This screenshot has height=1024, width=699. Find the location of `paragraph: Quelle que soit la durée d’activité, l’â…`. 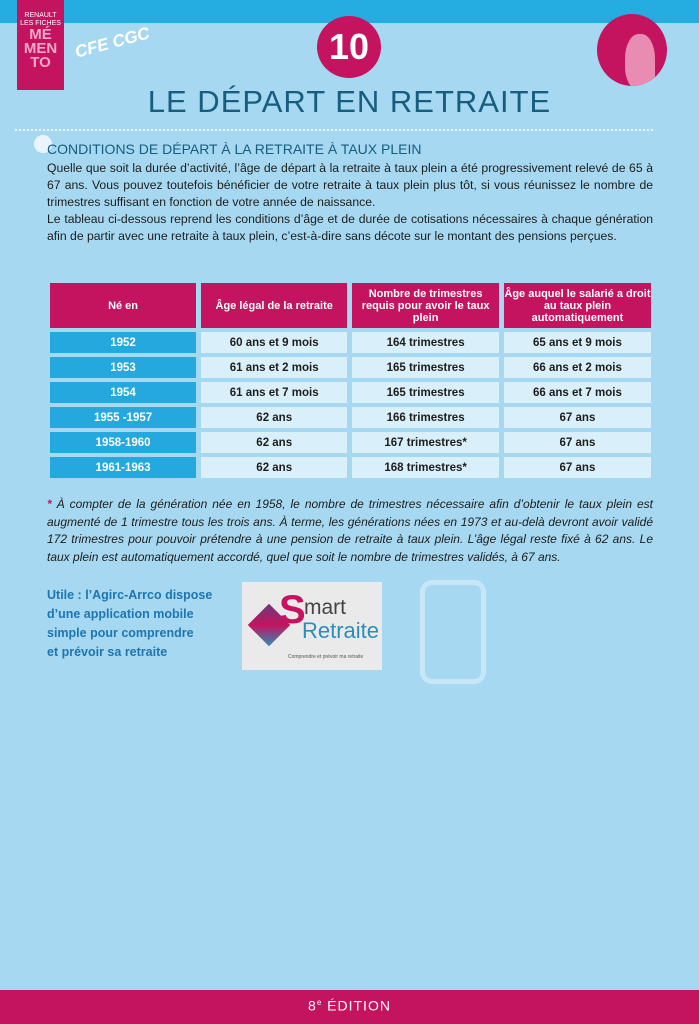

paragraph: Quelle que soit la durée d’activité, l’â… is located at coordinates (350, 185).